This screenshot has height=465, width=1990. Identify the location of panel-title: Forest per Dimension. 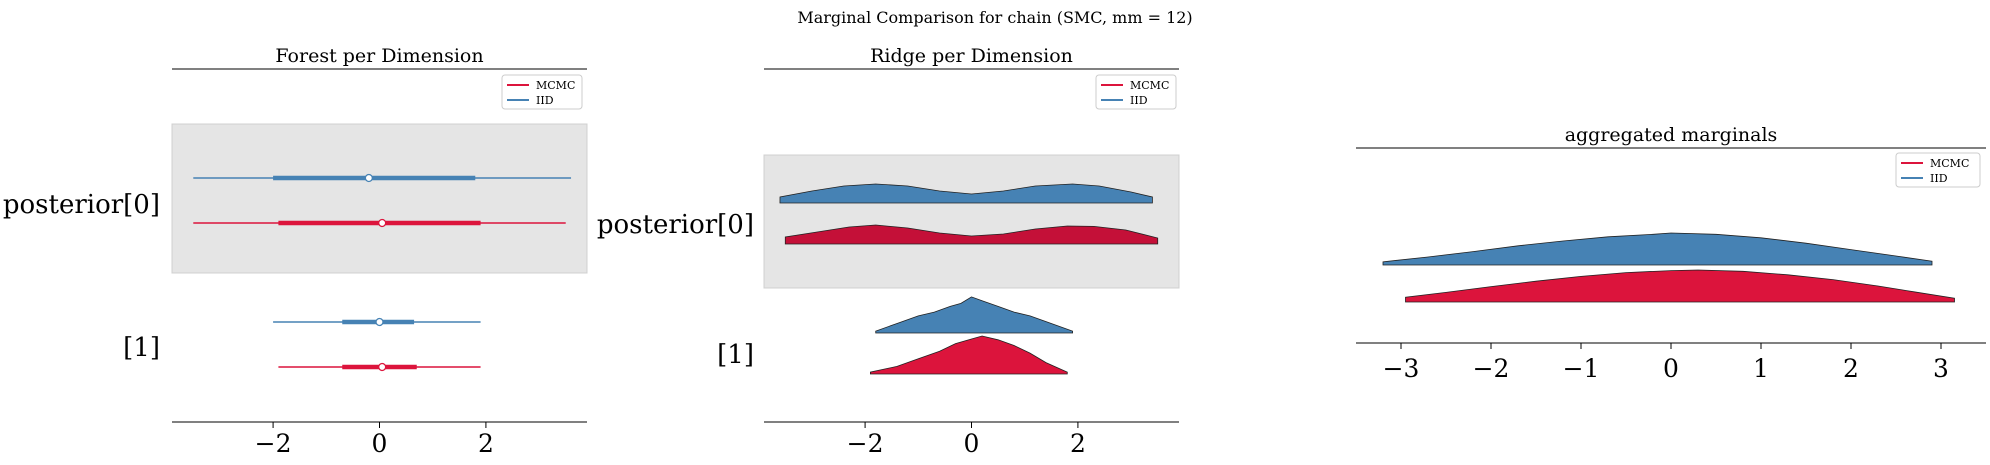
(379, 56).